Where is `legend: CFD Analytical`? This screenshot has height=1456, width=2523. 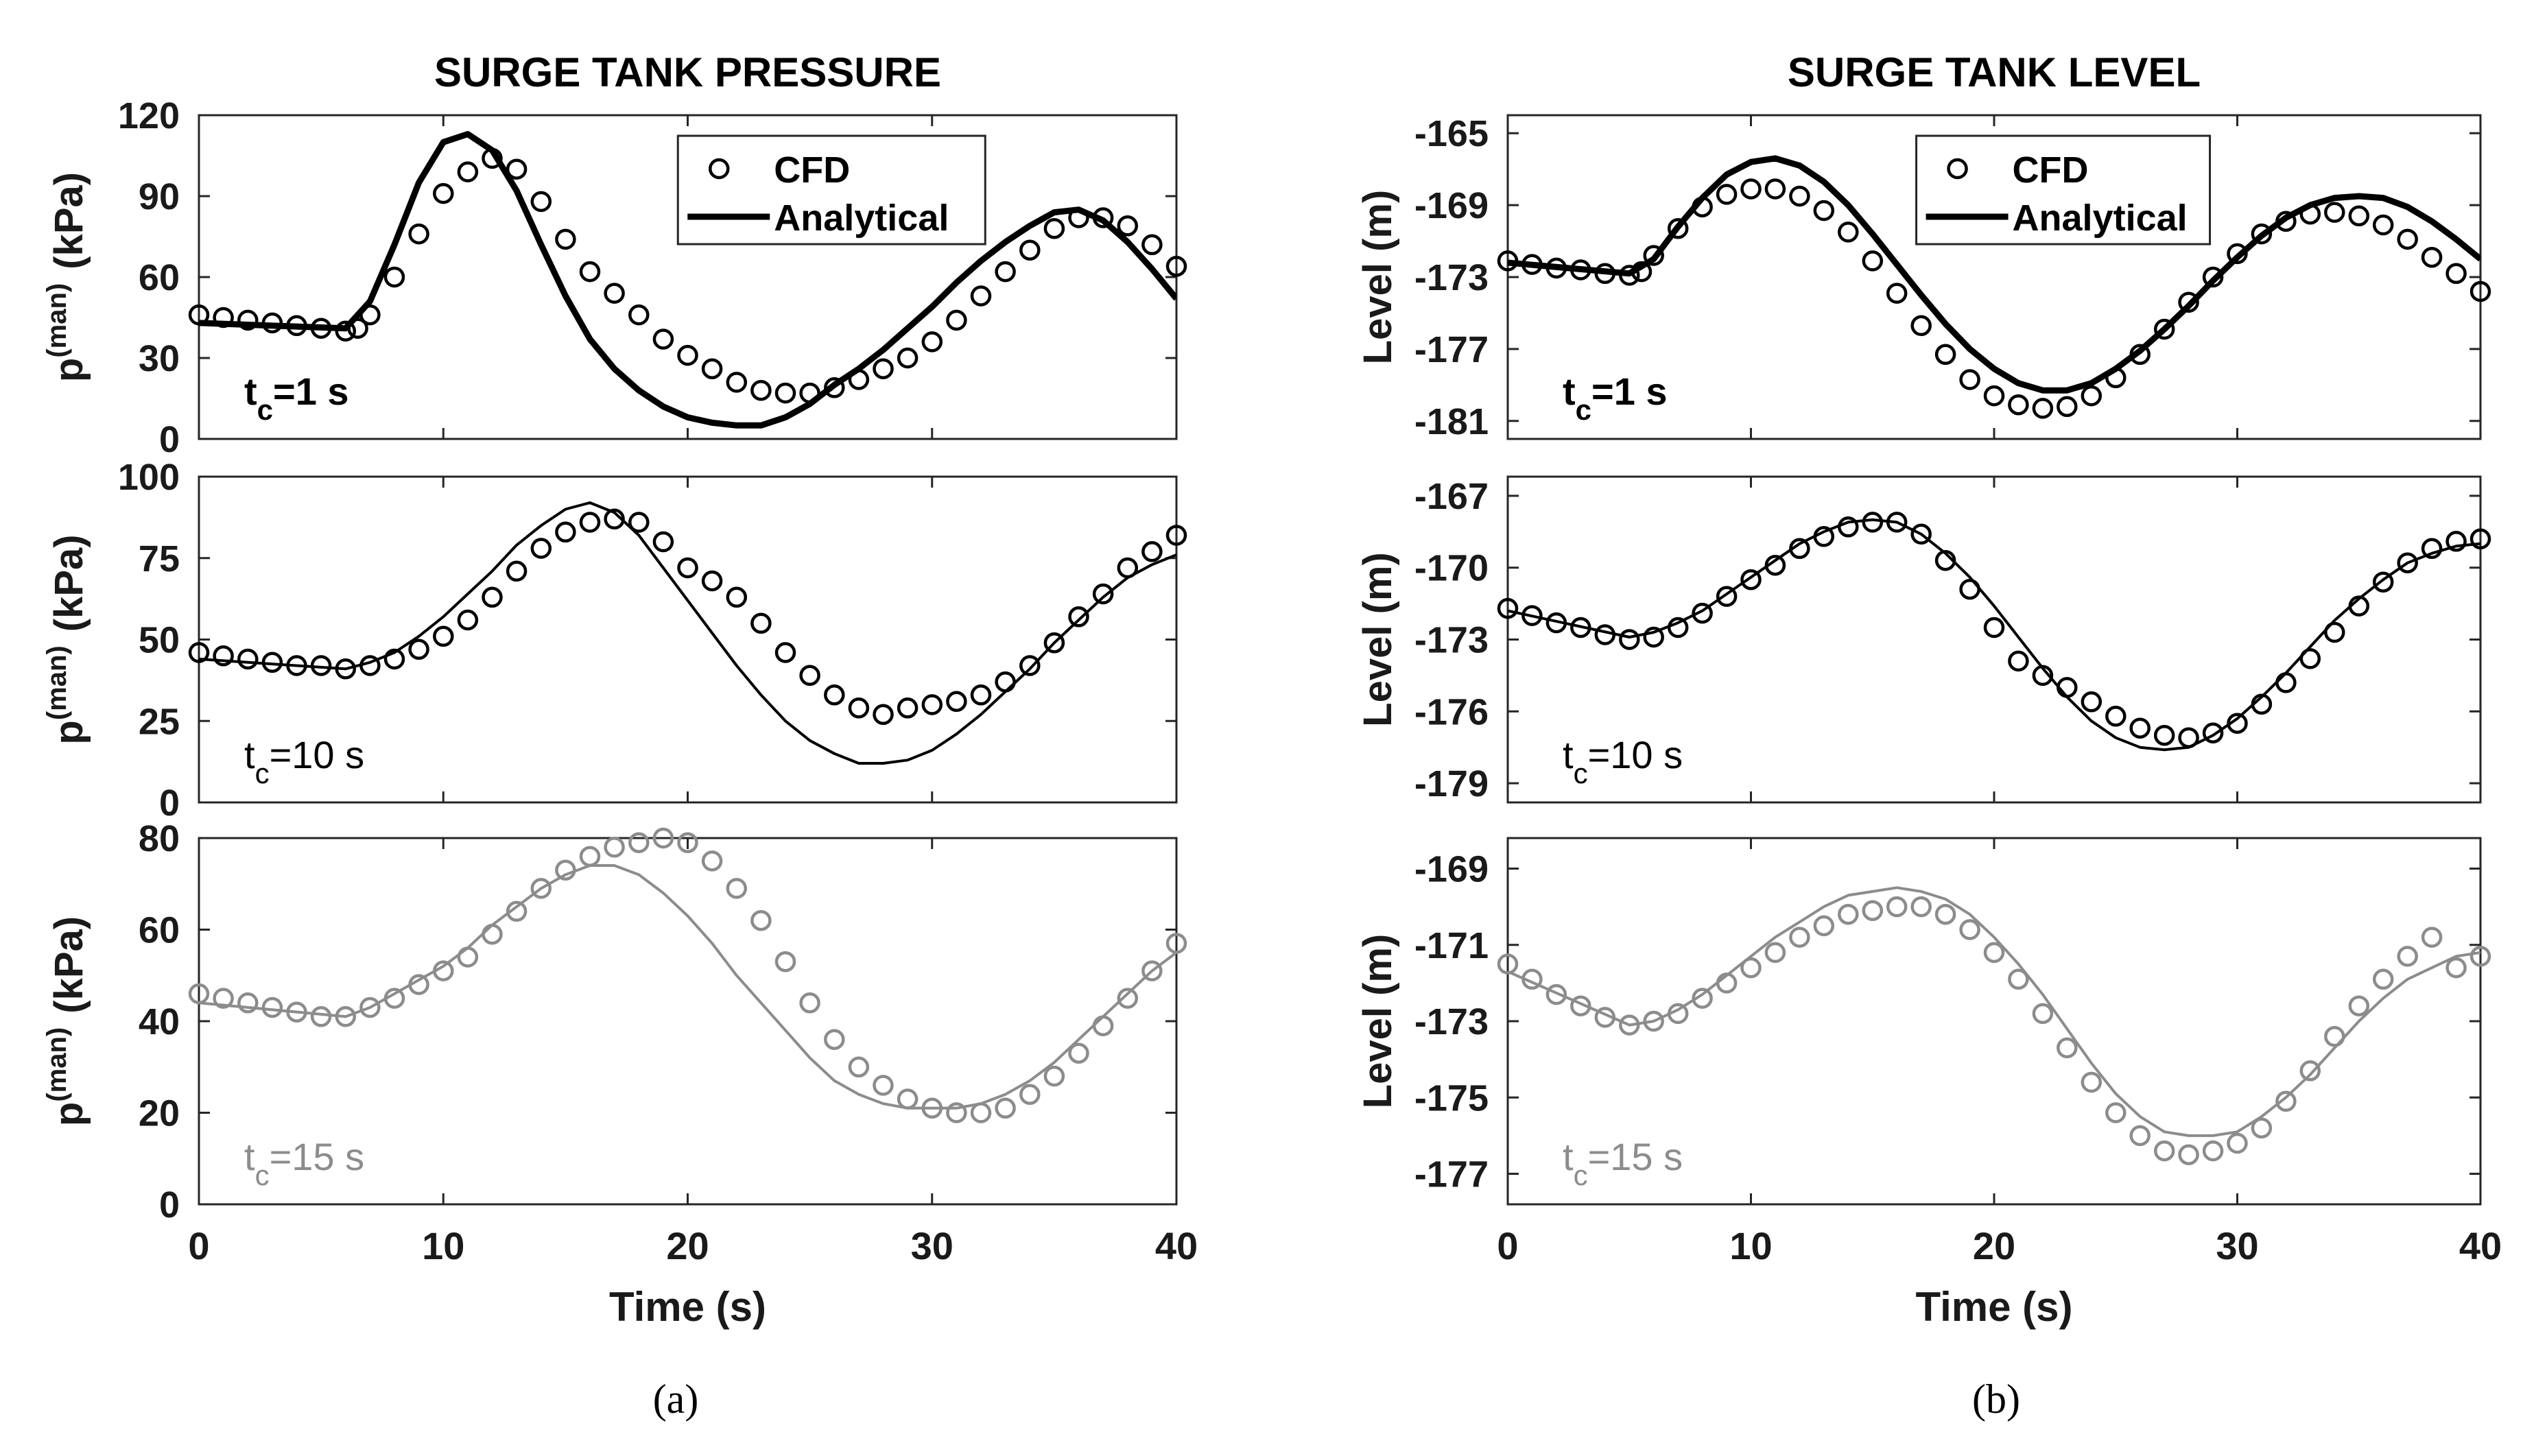 legend: CFD Analytical is located at coordinates (831, 190).